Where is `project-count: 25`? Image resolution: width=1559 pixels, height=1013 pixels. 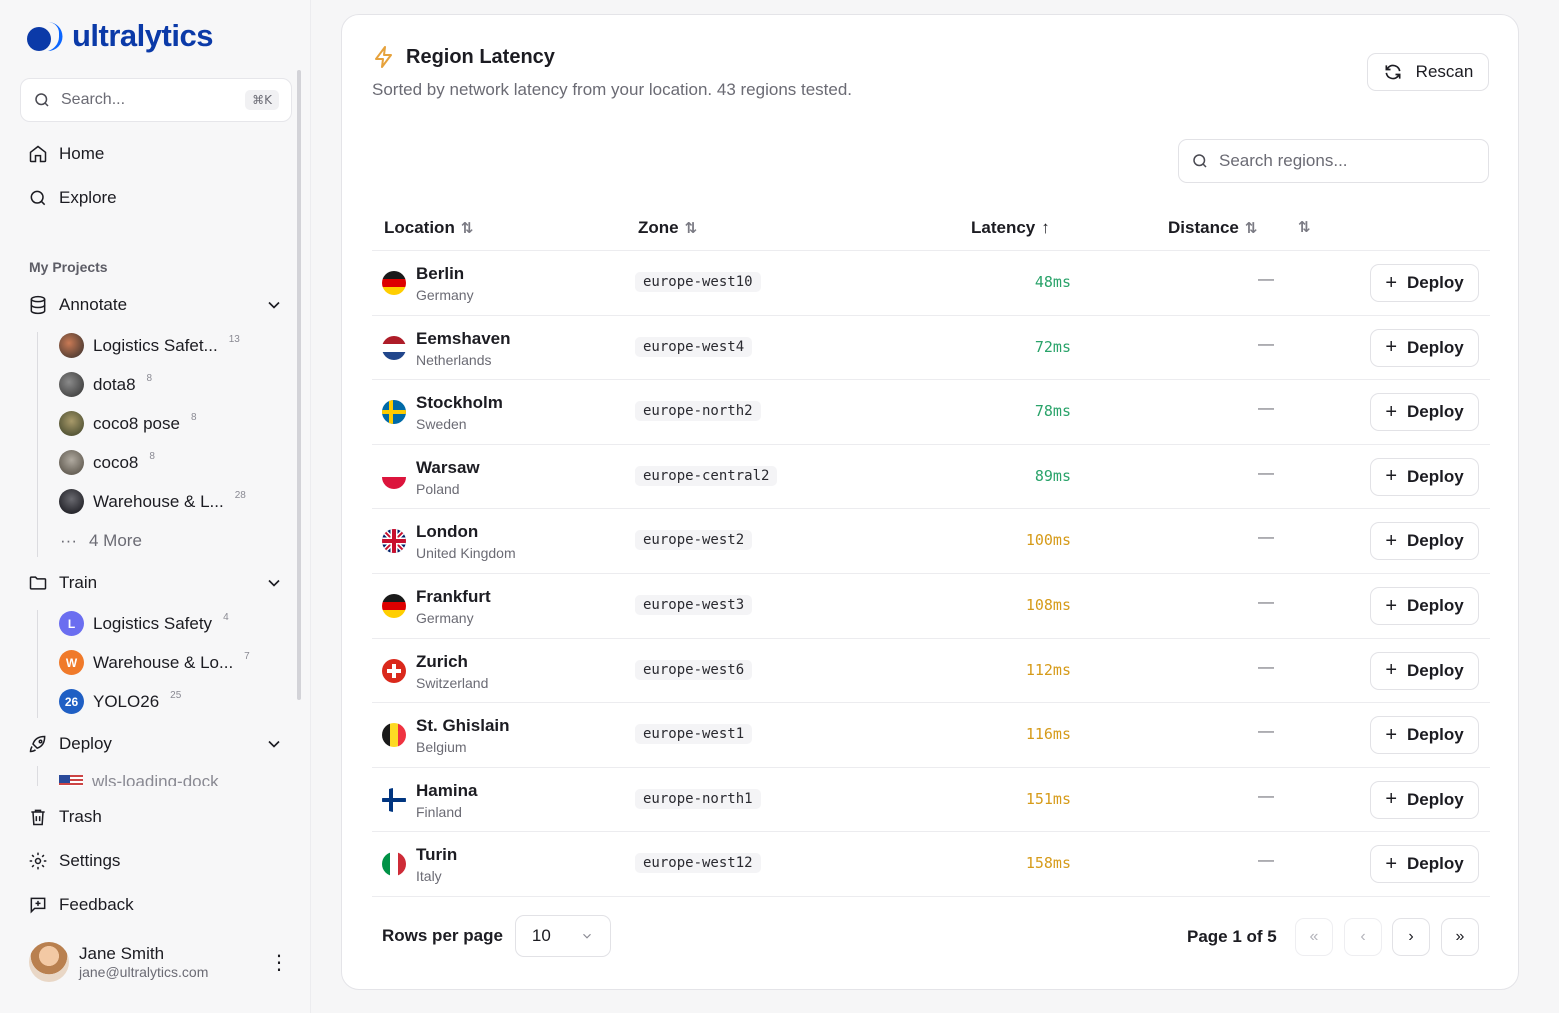 project-count: 25 is located at coordinates (176, 695).